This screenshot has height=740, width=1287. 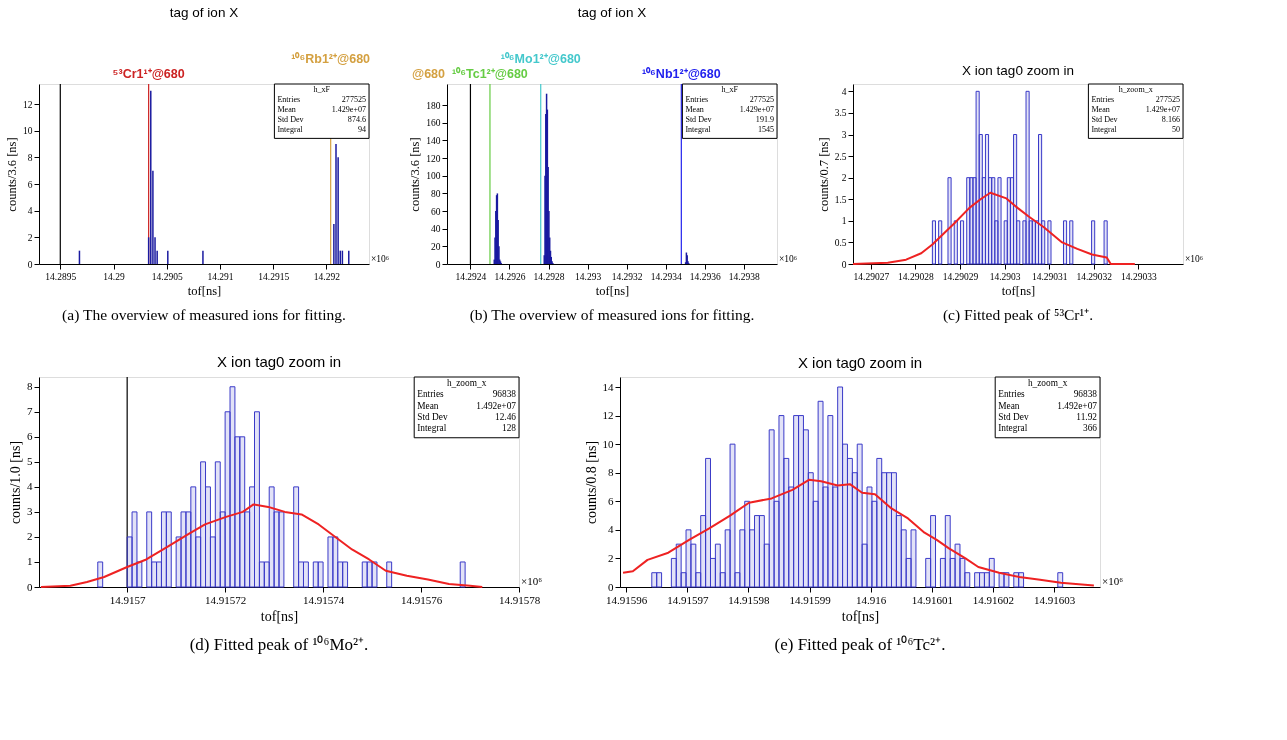 I want to click on x-tick-label: 14.91598, so click(x=749, y=599).